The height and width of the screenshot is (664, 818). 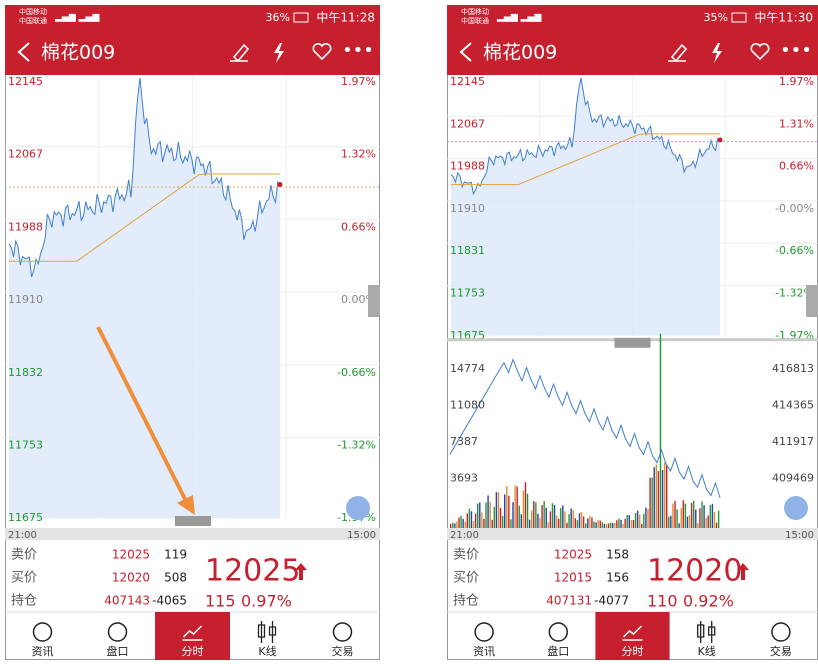 I want to click on quote-price: 12025, so click(x=573, y=555).